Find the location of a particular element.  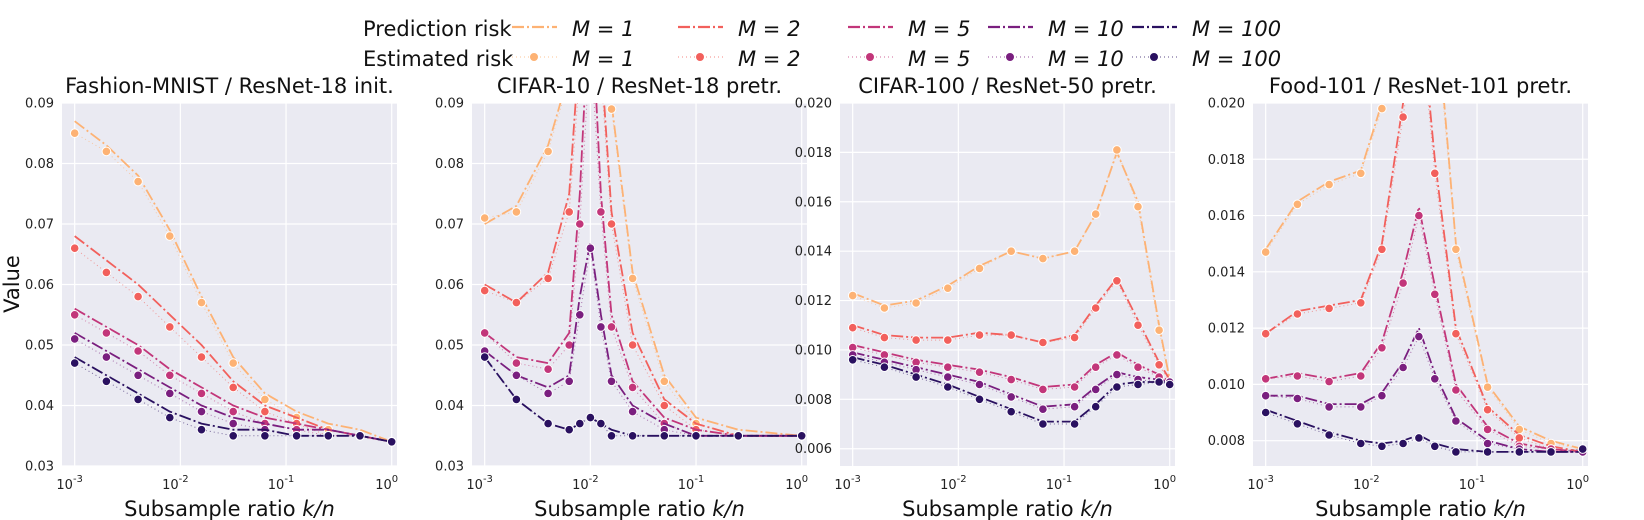

chart-title: CIFAR-100 / ResNet-50 pretr. is located at coordinates (1007, 86).